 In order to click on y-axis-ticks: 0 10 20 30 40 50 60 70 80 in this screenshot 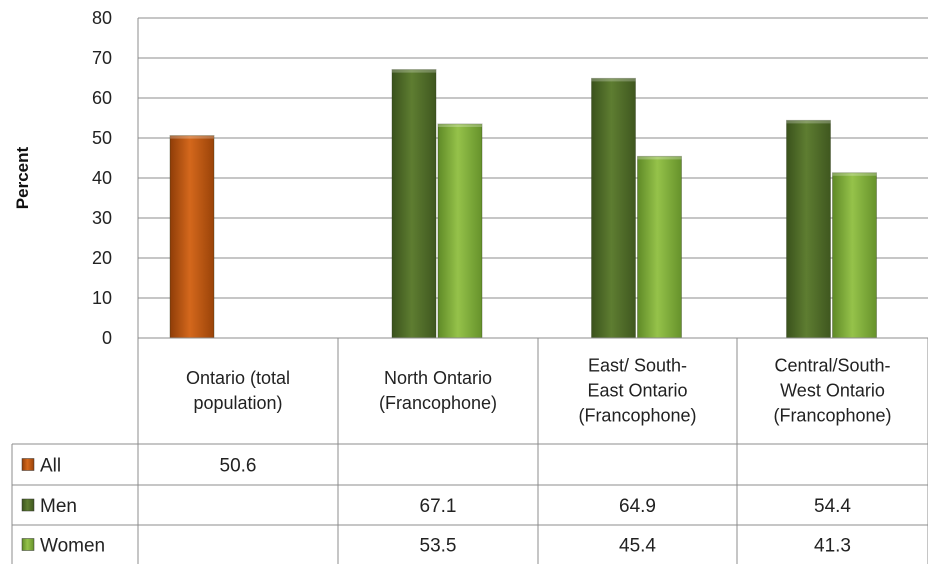, I will do `click(102, 178)`.